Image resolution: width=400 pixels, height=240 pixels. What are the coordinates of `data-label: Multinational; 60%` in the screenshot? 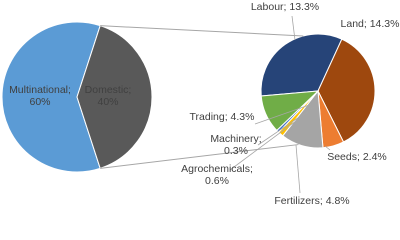 It's located at (40, 96).